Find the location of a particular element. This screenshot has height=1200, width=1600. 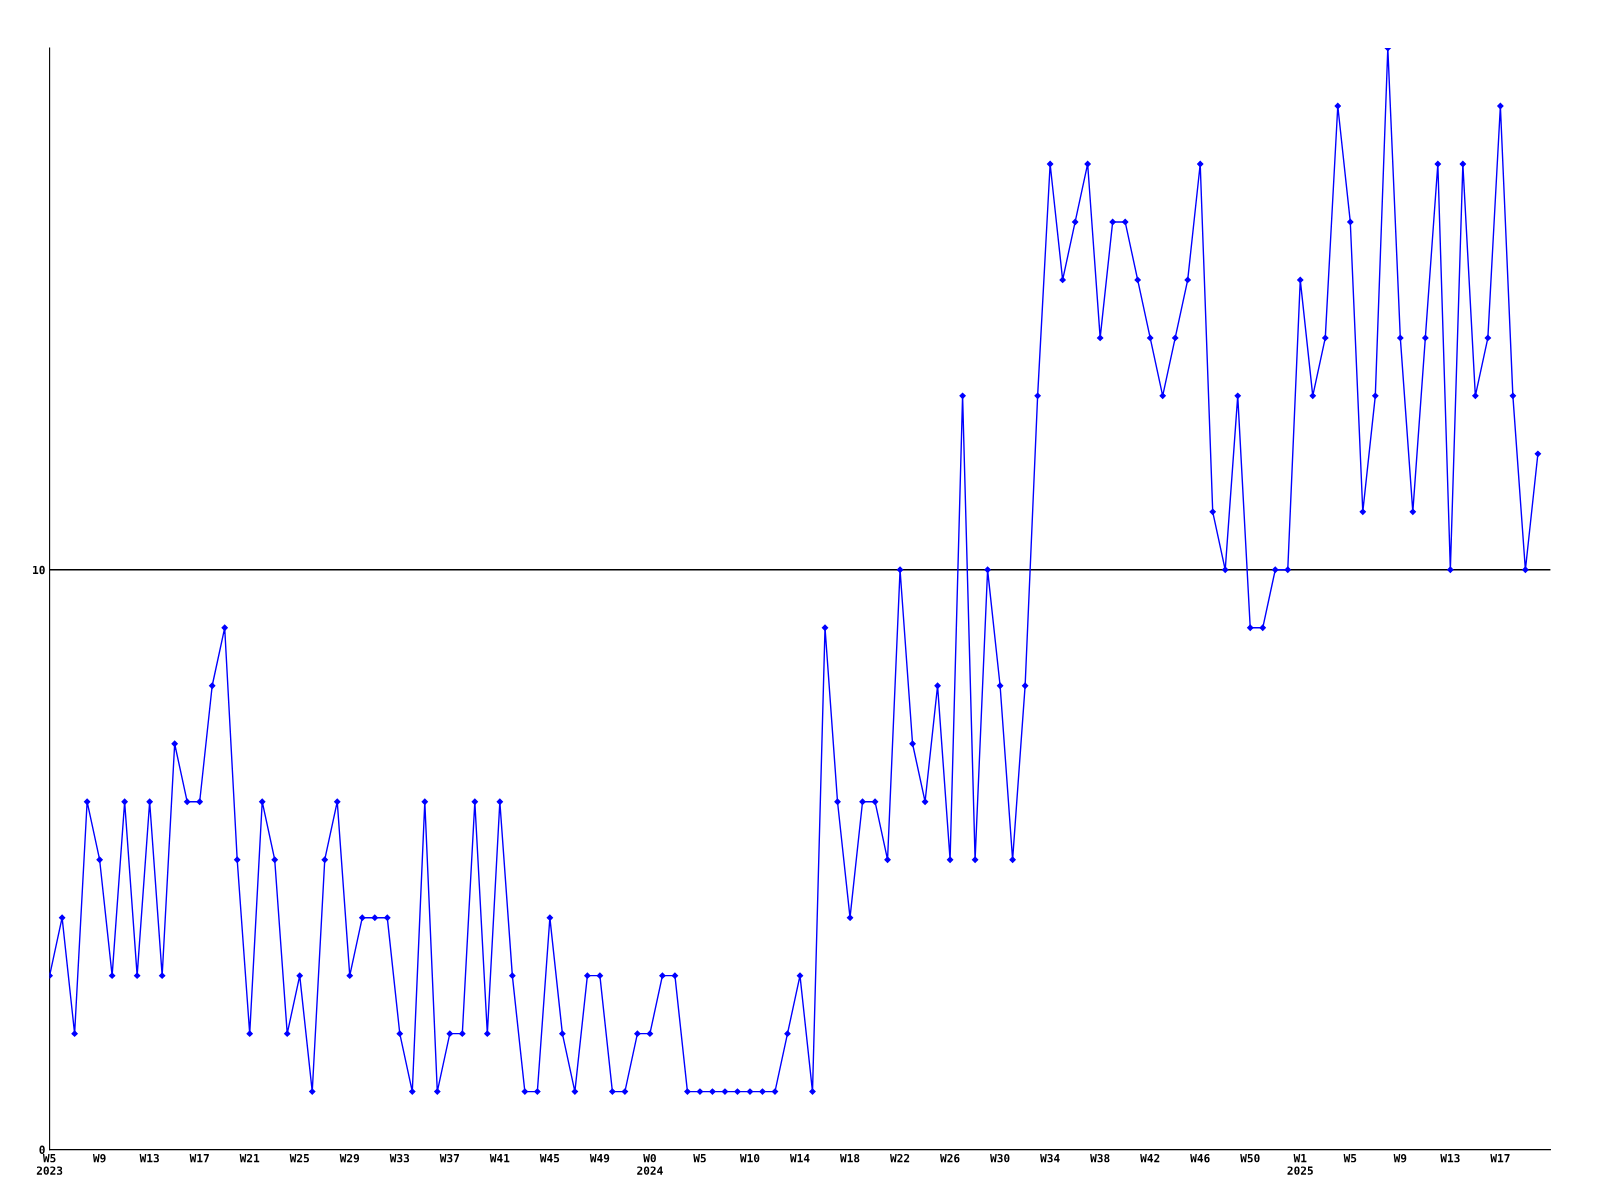

x-tick-label: W26 is located at coordinates (950, 1158).